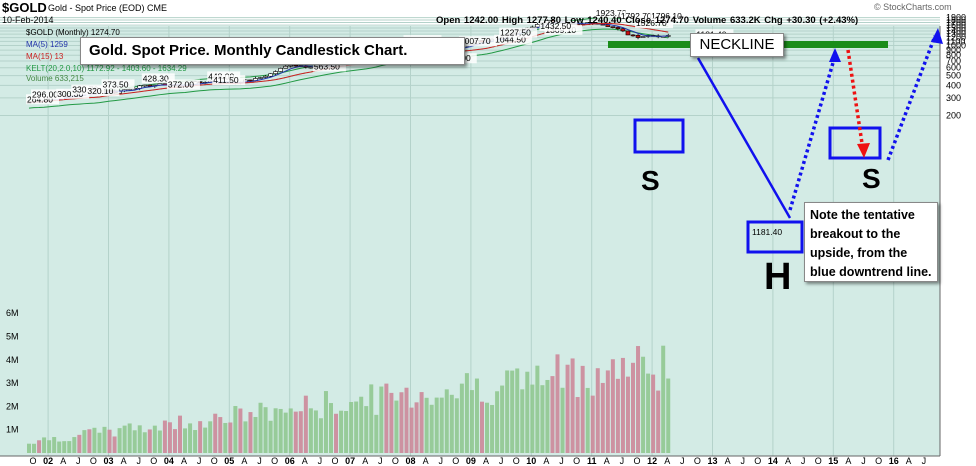 The width and height of the screenshot is (976, 466). I want to click on price-label-2: 300.30, so click(70, 94).